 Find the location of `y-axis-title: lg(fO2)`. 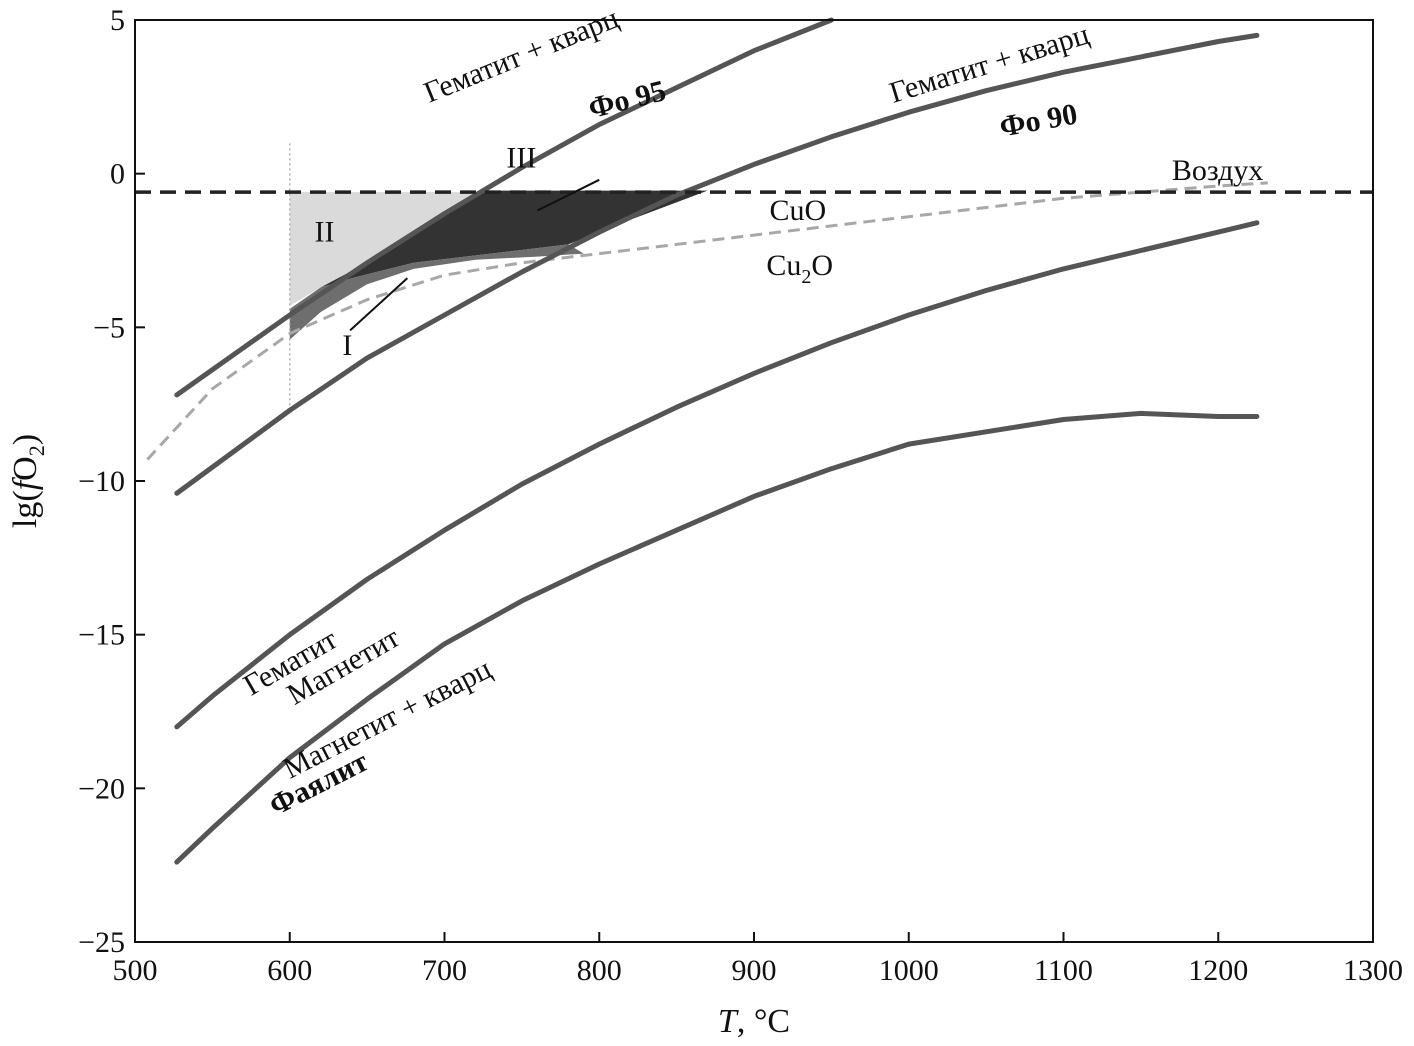

y-axis-title: lg(fO2) is located at coordinates (28, 481).